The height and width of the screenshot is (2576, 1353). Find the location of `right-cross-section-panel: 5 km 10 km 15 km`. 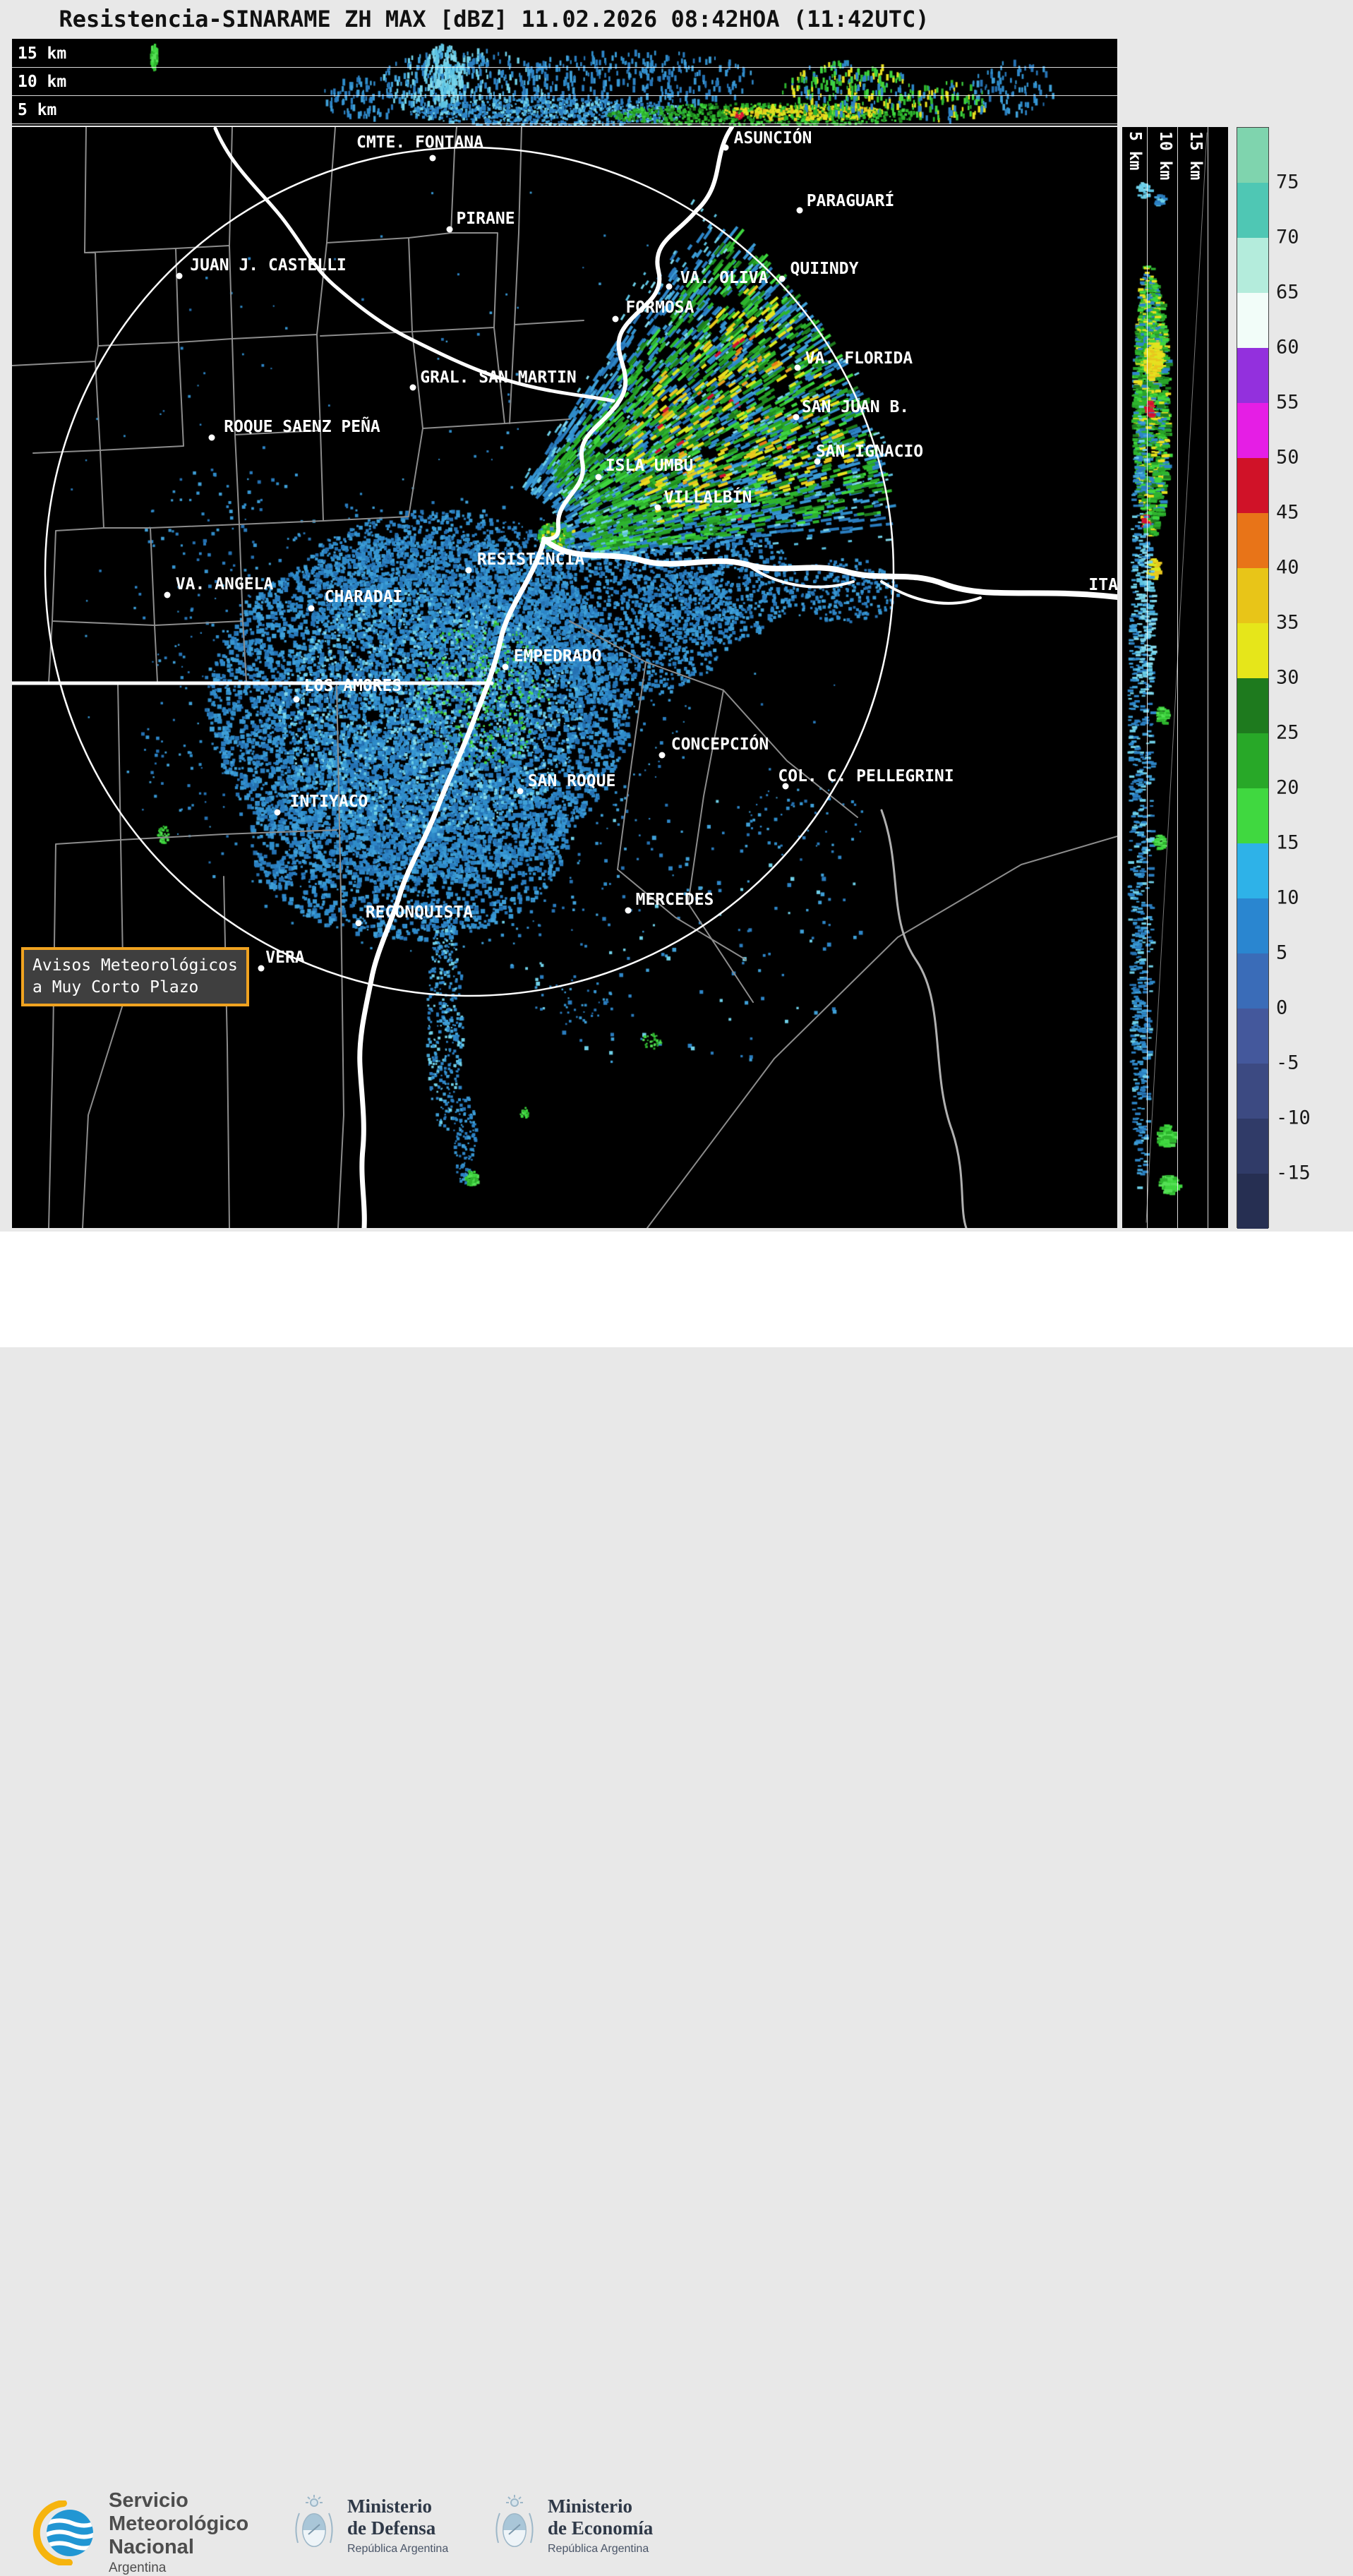

right-cross-section-panel: 5 km 10 km 15 km is located at coordinates (1175, 677).